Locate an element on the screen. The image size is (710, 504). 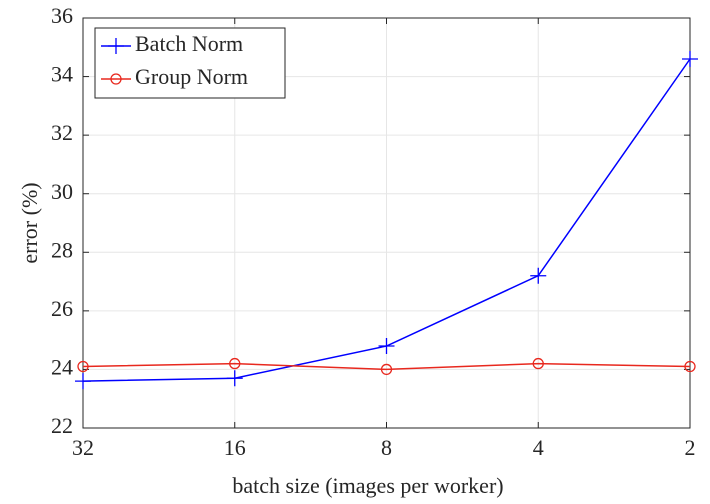
y-tick-label: 30 is located at coordinates (62, 191).